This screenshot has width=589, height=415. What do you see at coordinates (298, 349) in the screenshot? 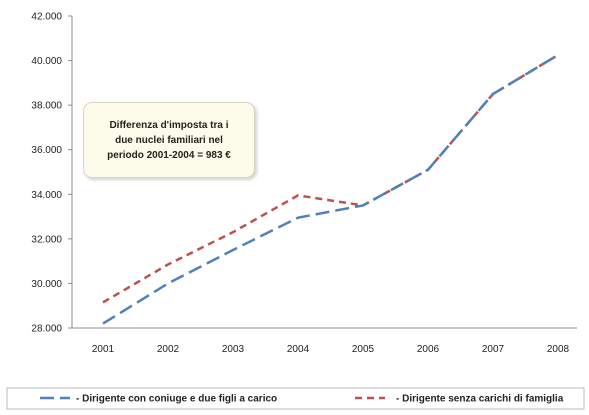
I see `x-tick-label: 2004` at bounding box center [298, 349].